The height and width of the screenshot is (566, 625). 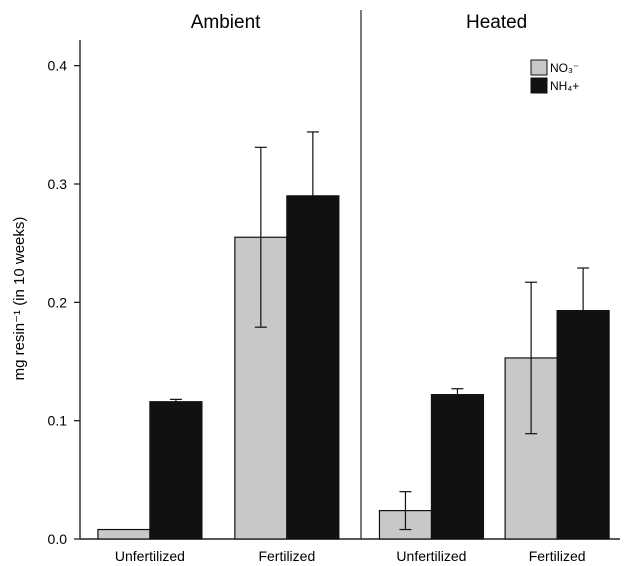 I want to click on legend: NO₃⁻ NH₄+, so click(x=554, y=76).